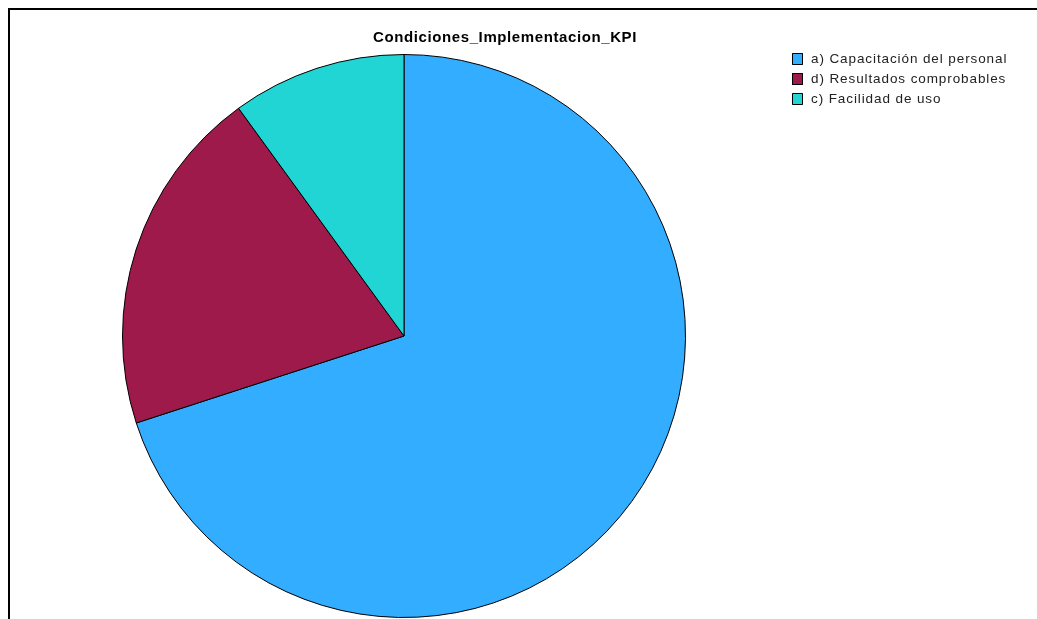 This screenshot has height=619, width=1037. I want to click on legend-label: c) Facilidad de uso, so click(876, 98).